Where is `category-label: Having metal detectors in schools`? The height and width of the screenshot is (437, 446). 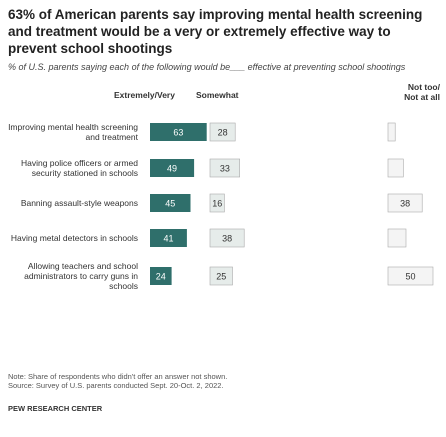
category-label: Having metal detectors in schools is located at coordinates (74, 238).